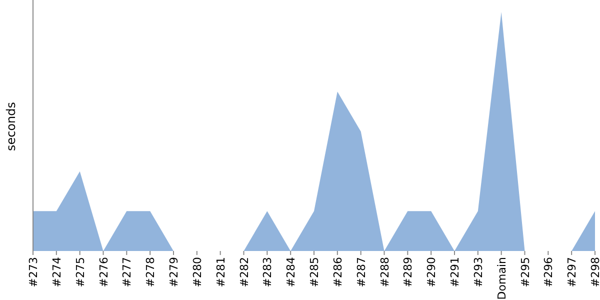 The height and width of the screenshot is (300, 600). I want to click on x-tick-label: #295, so click(525, 272).